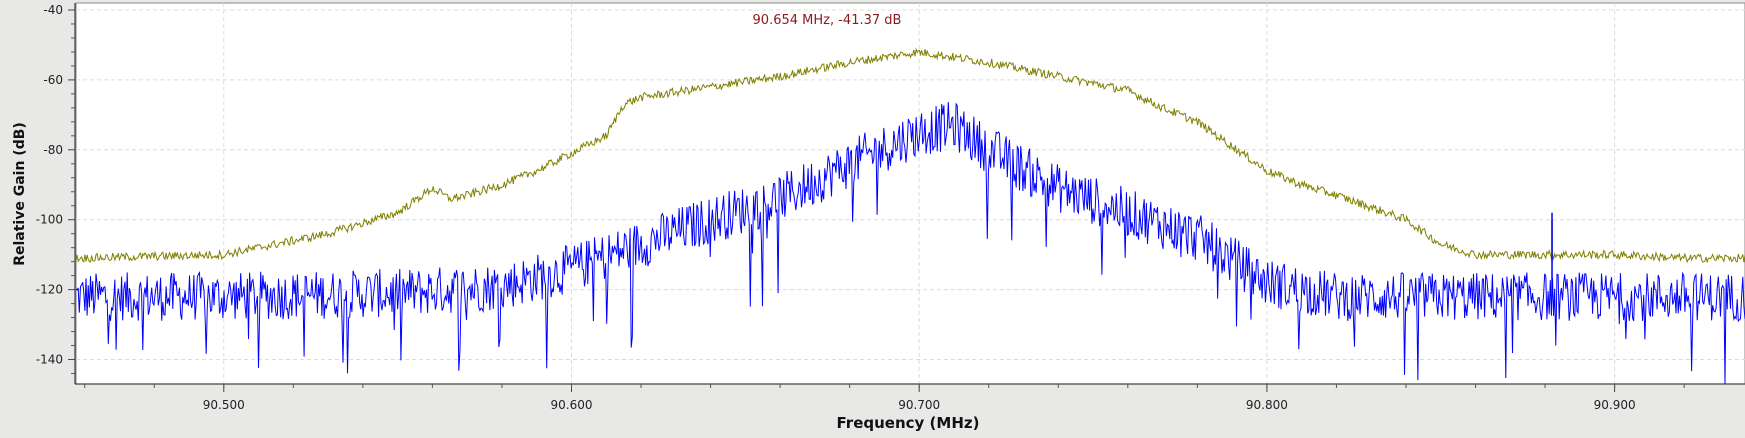  What do you see at coordinates (827, 20) in the screenshot?
I see `marker-readout: 90.654 MHz, -41.37 dB` at bounding box center [827, 20].